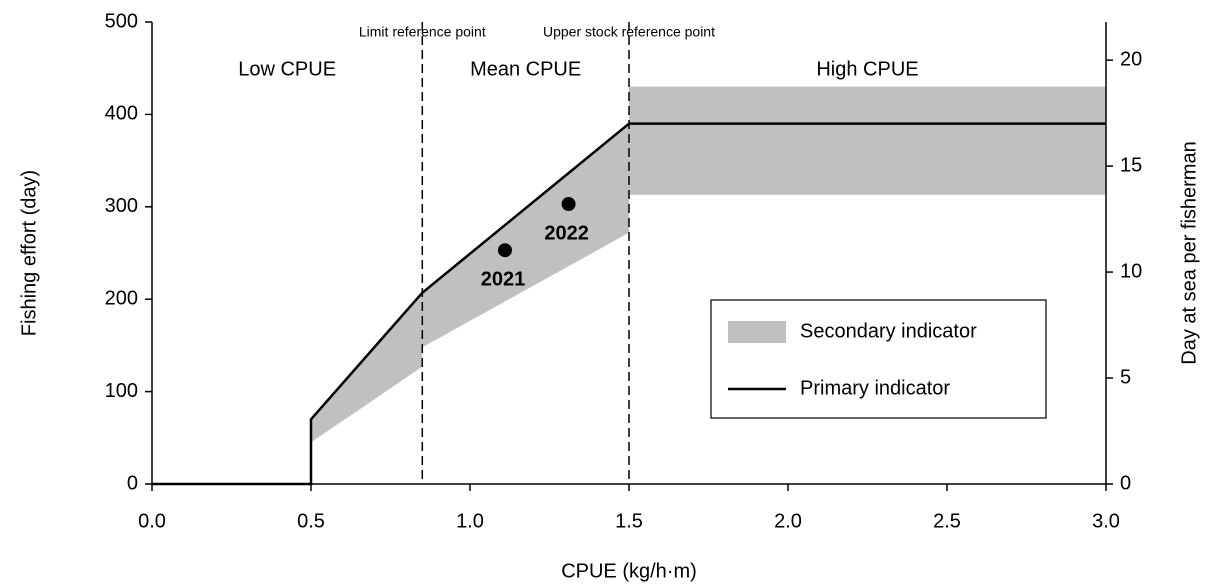 This screenshot has height=586, width=1211. I want to click on point-label: 2022, so click(566, 233).